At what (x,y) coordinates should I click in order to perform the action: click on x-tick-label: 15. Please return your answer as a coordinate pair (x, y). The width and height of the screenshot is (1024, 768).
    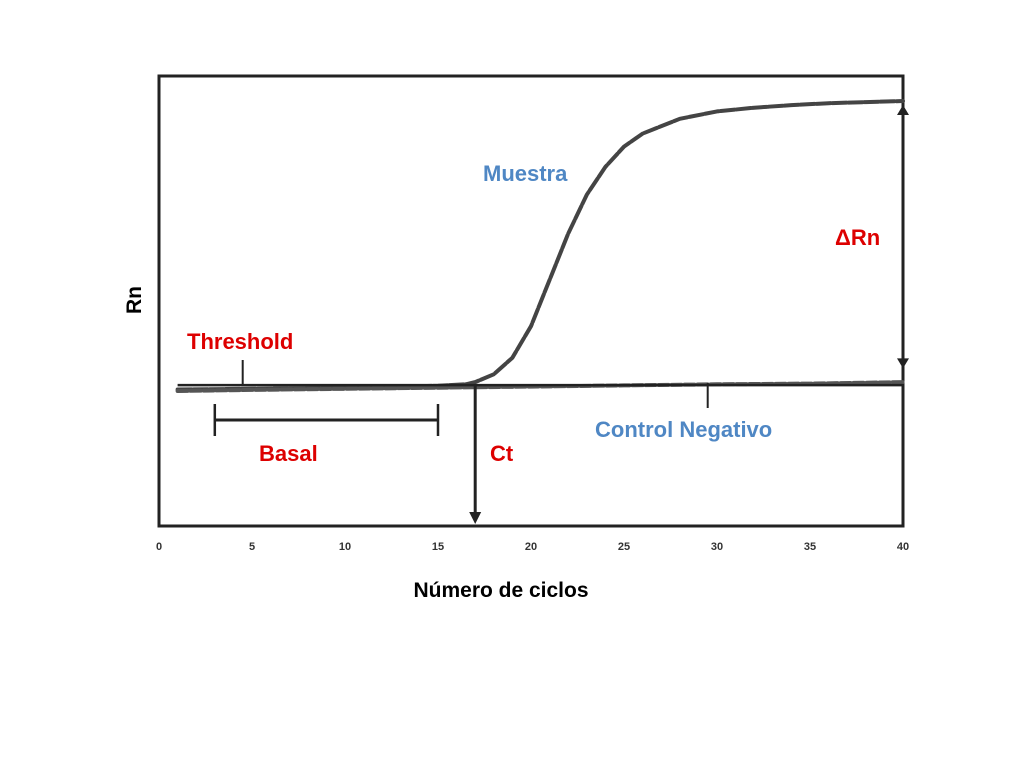
    Looking at the image, I should click on (438, 547).